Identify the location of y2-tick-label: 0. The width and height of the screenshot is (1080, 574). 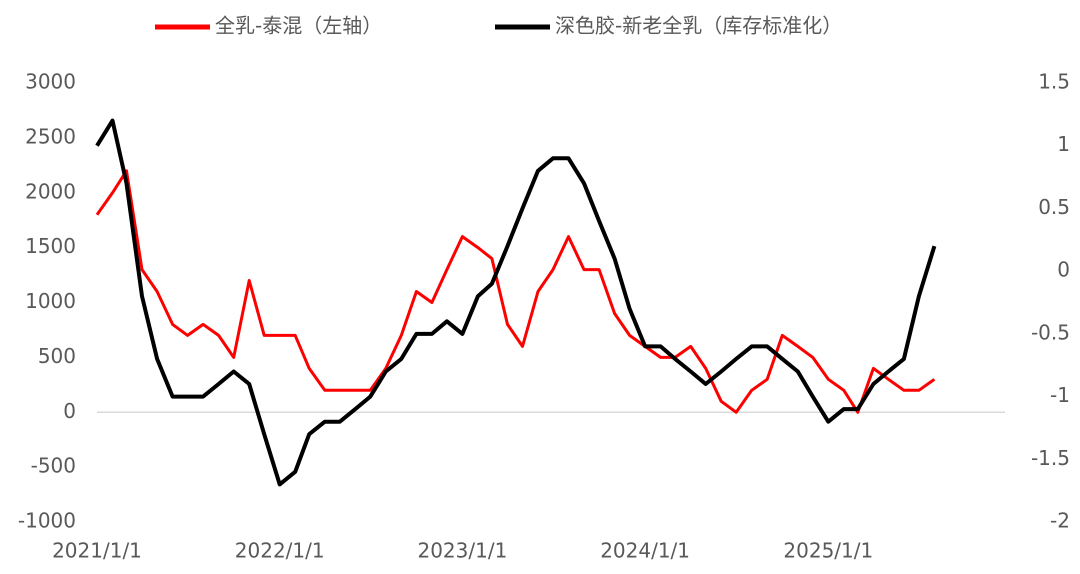
(1063, 270).